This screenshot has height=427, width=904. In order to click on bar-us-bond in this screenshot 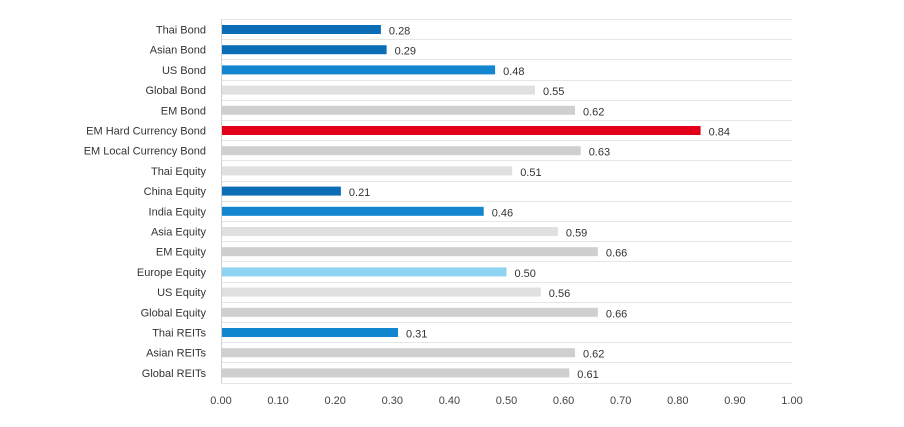, I will do `click(359, 70)`.